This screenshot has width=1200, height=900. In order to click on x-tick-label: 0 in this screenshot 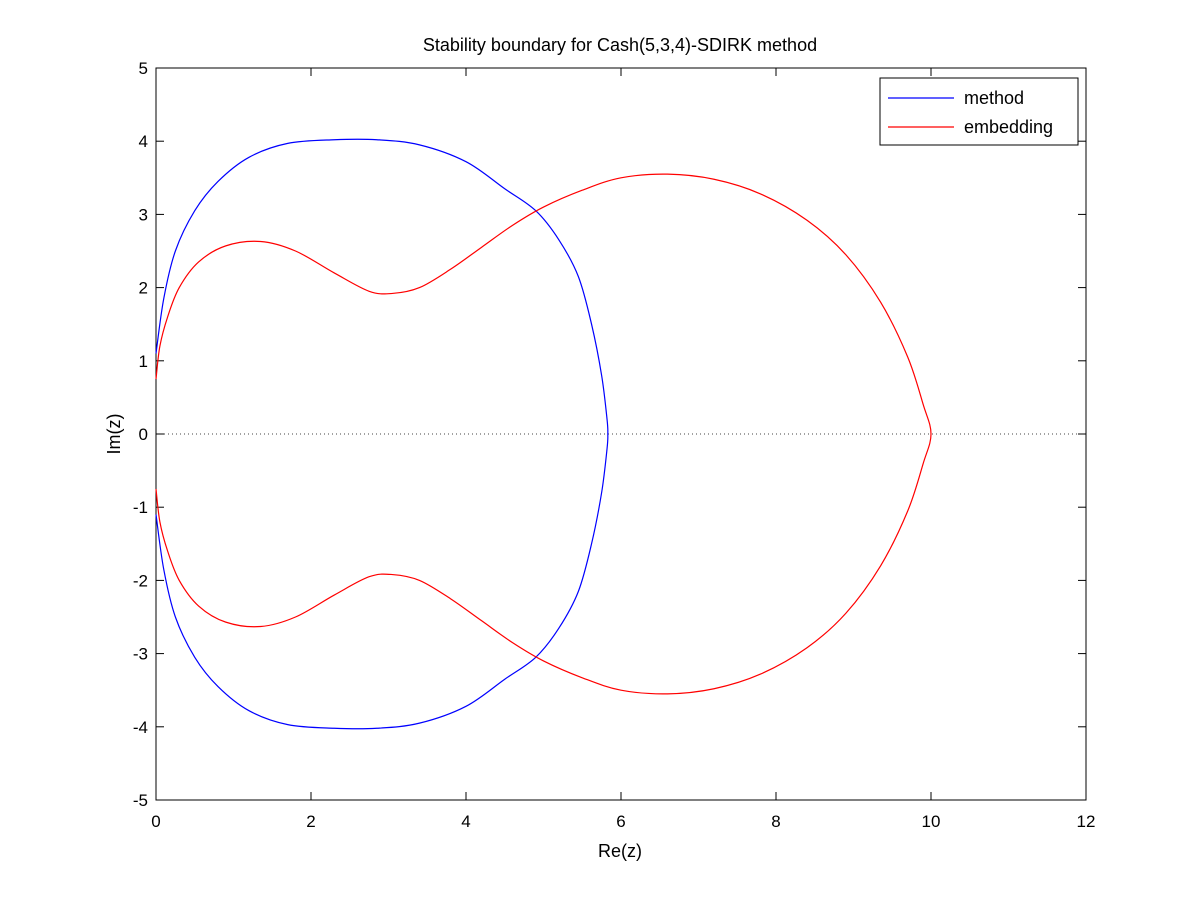, I will do `click(155, 821)`.